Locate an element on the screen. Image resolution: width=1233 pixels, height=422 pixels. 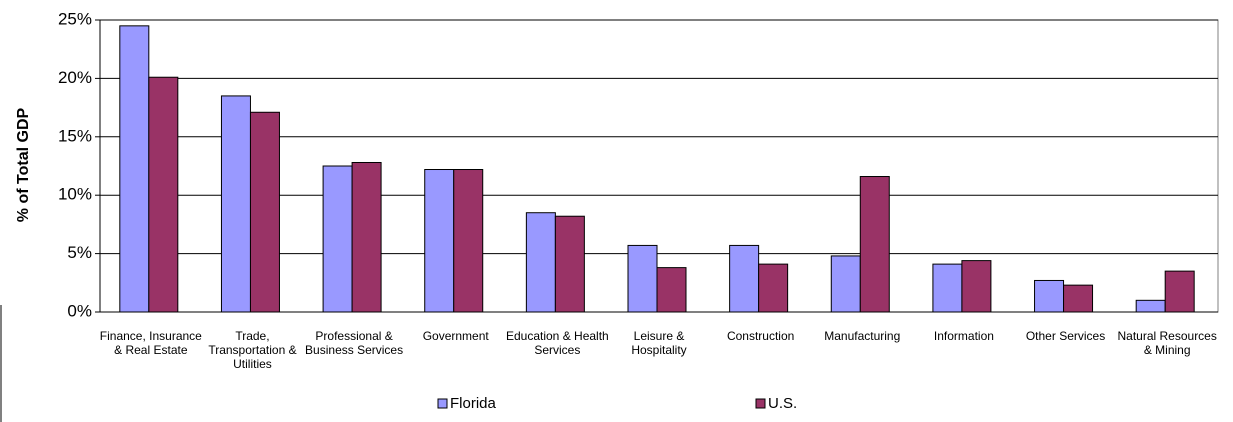
y-axis-label: % of Total GDP is located at coordinates (23, 164).